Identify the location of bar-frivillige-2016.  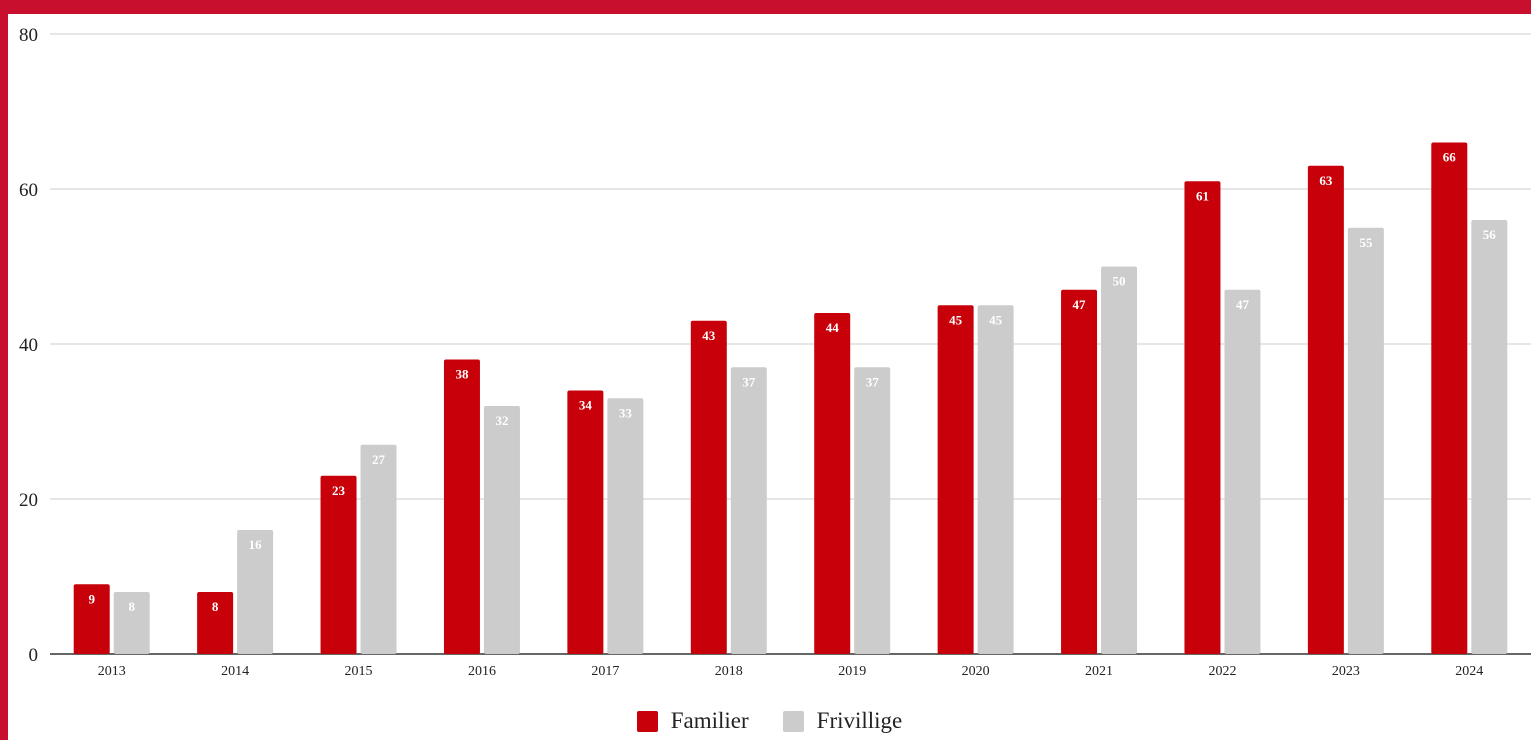
(501, 530).